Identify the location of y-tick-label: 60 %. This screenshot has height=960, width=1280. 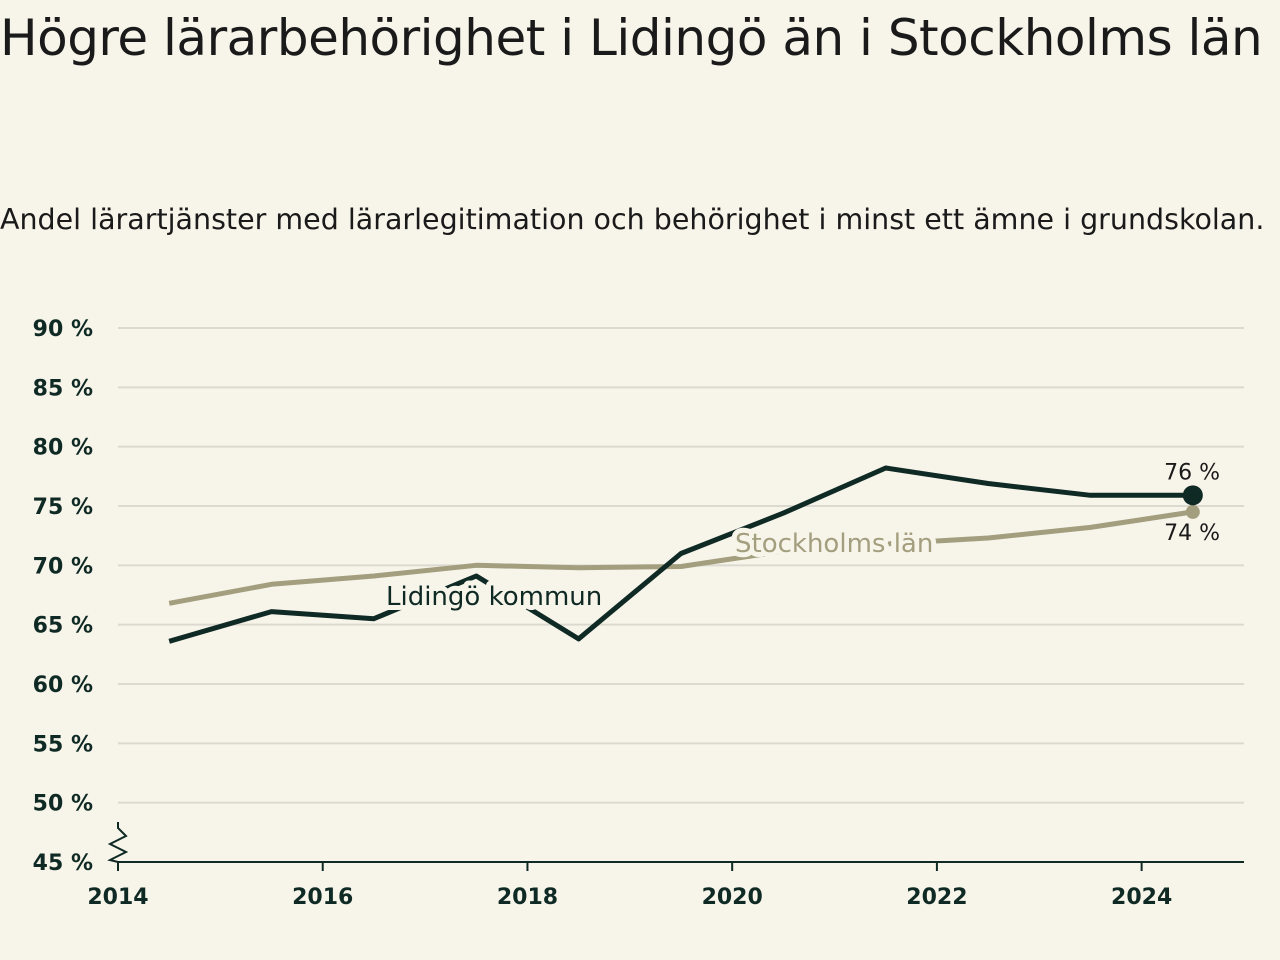
(63, 685).